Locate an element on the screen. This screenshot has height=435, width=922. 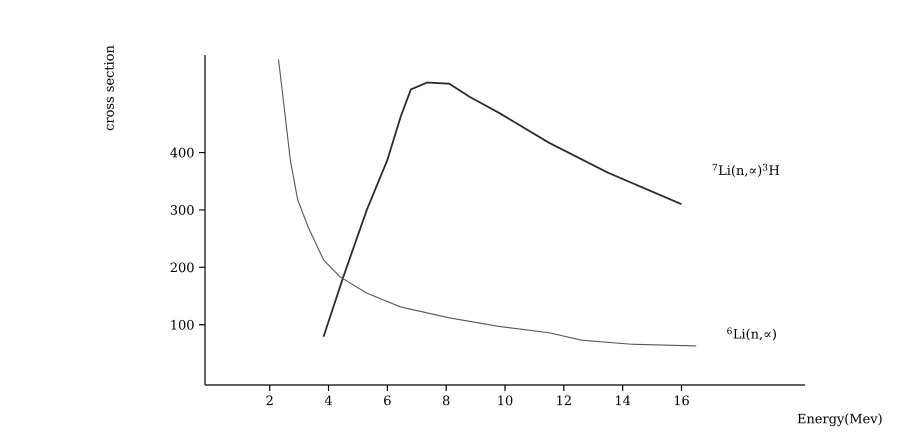
x-tick-label: 4 is located at coordinates (328, 400).